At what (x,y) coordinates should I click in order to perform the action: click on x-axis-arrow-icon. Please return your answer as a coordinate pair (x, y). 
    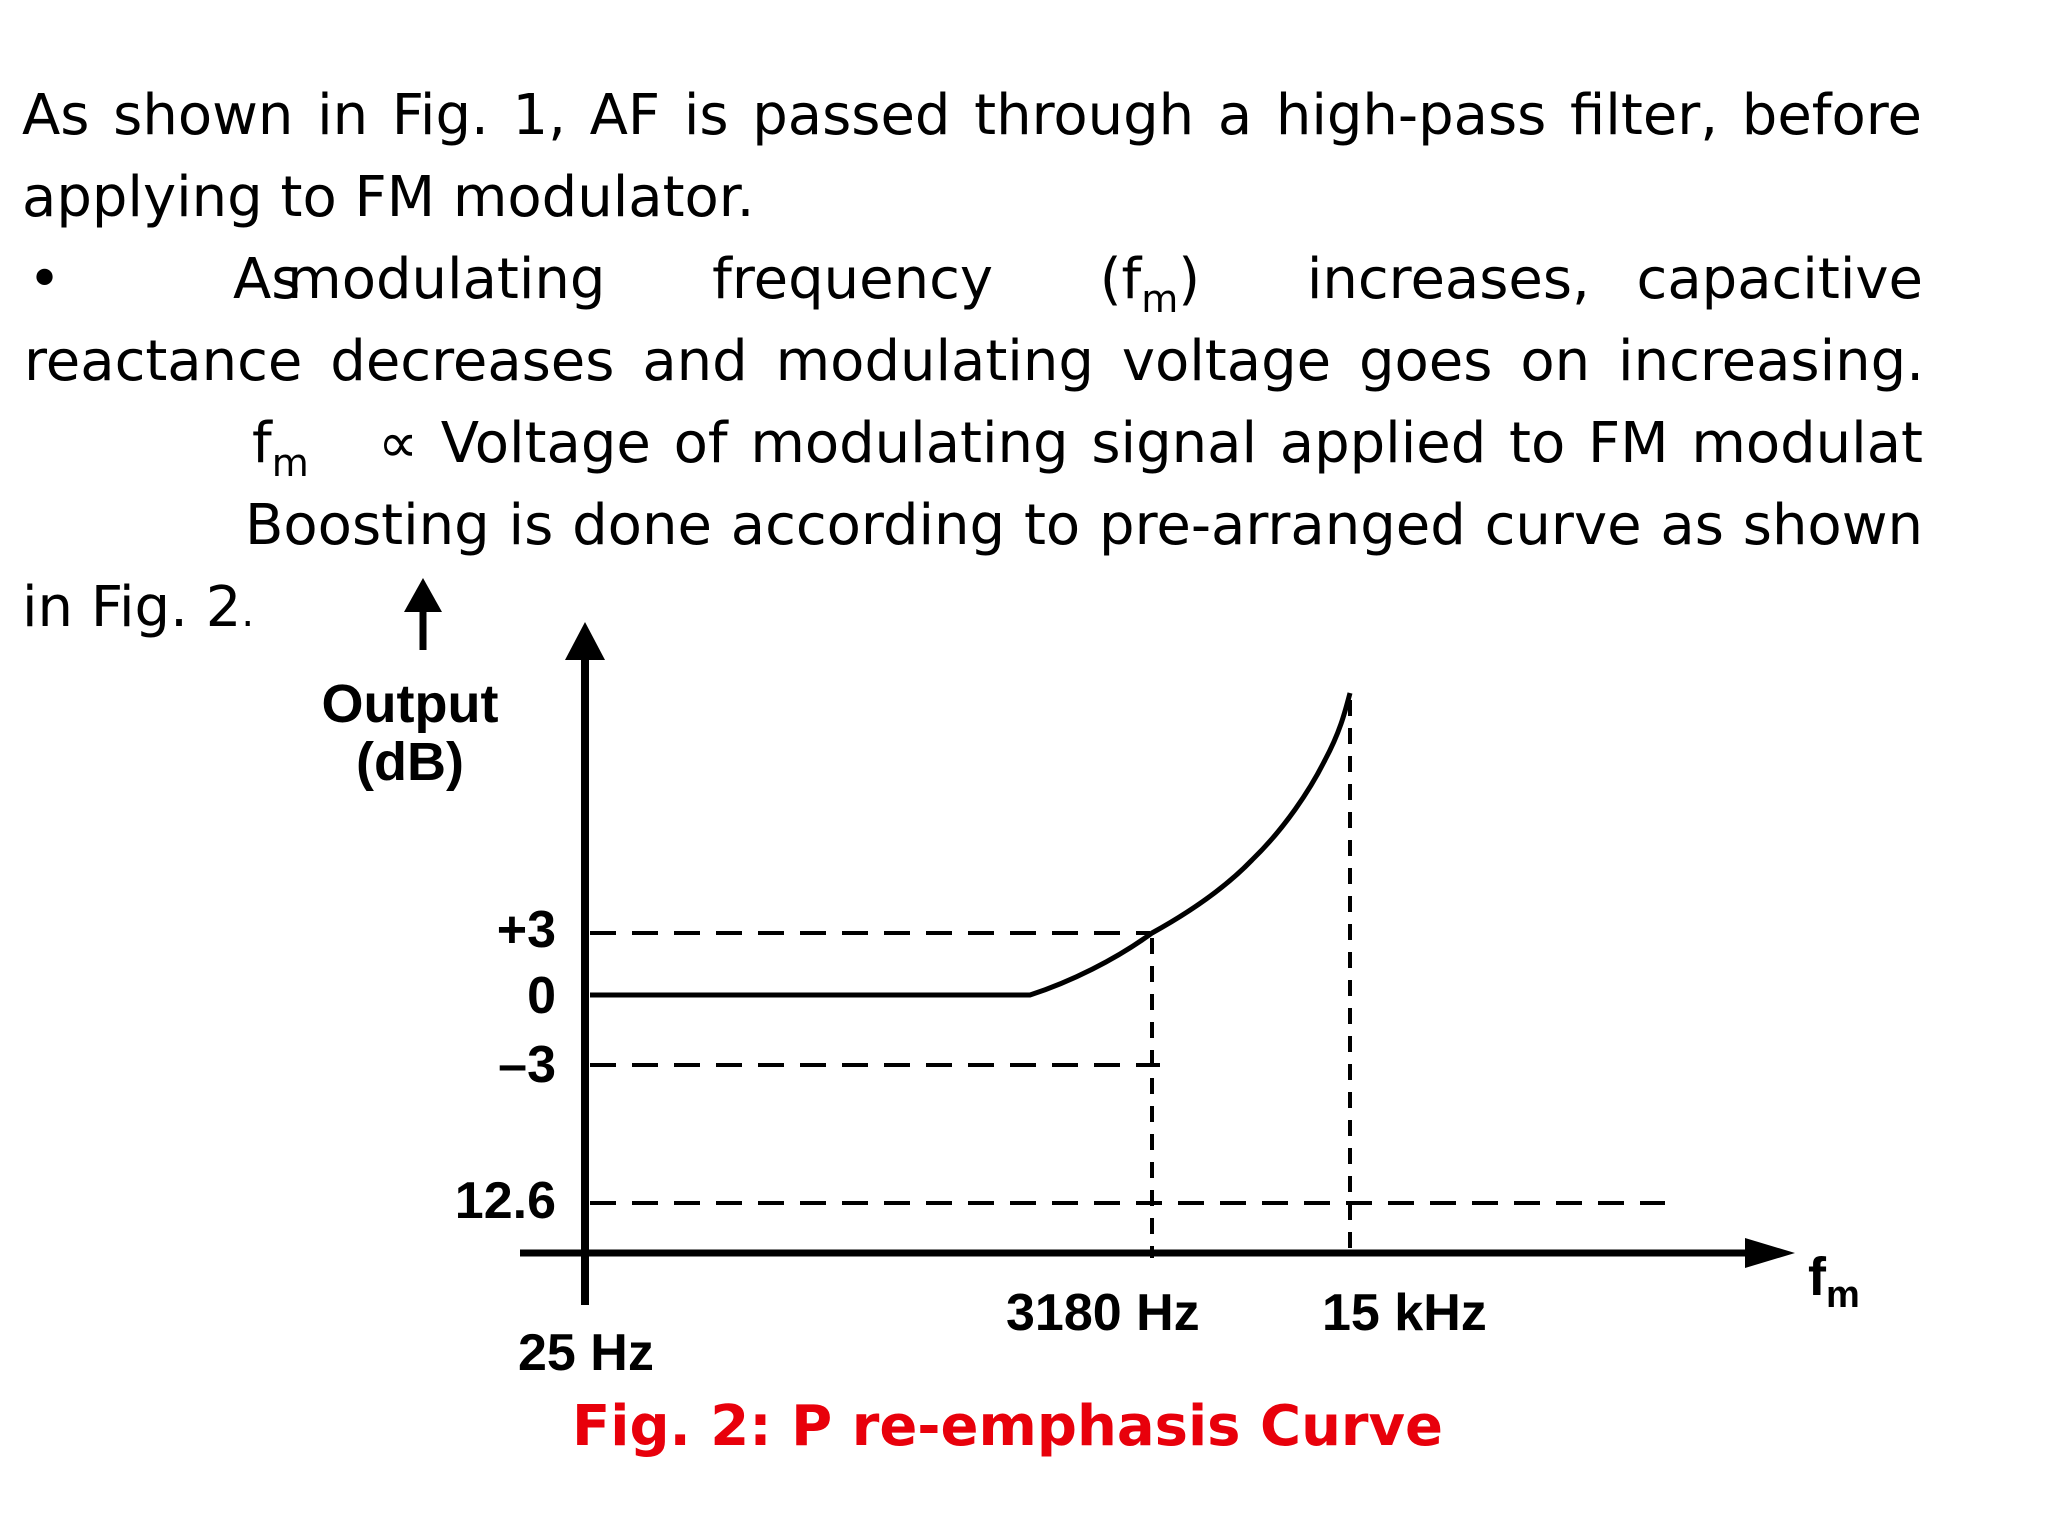
    Looking at the image, I should click on (1770, 1253).